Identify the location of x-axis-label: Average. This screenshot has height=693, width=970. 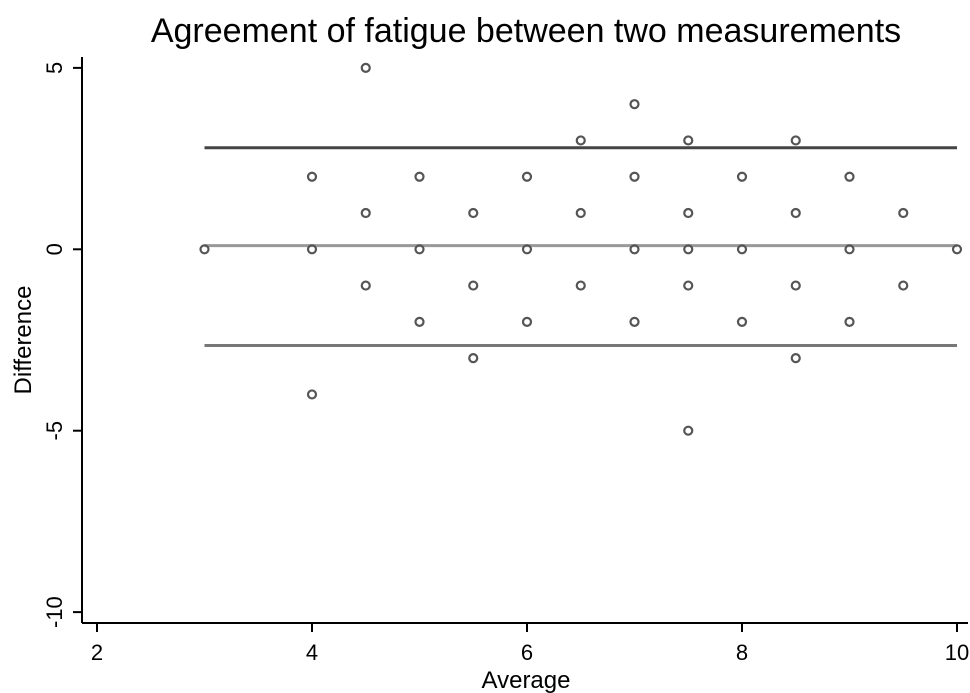
(526, 680).